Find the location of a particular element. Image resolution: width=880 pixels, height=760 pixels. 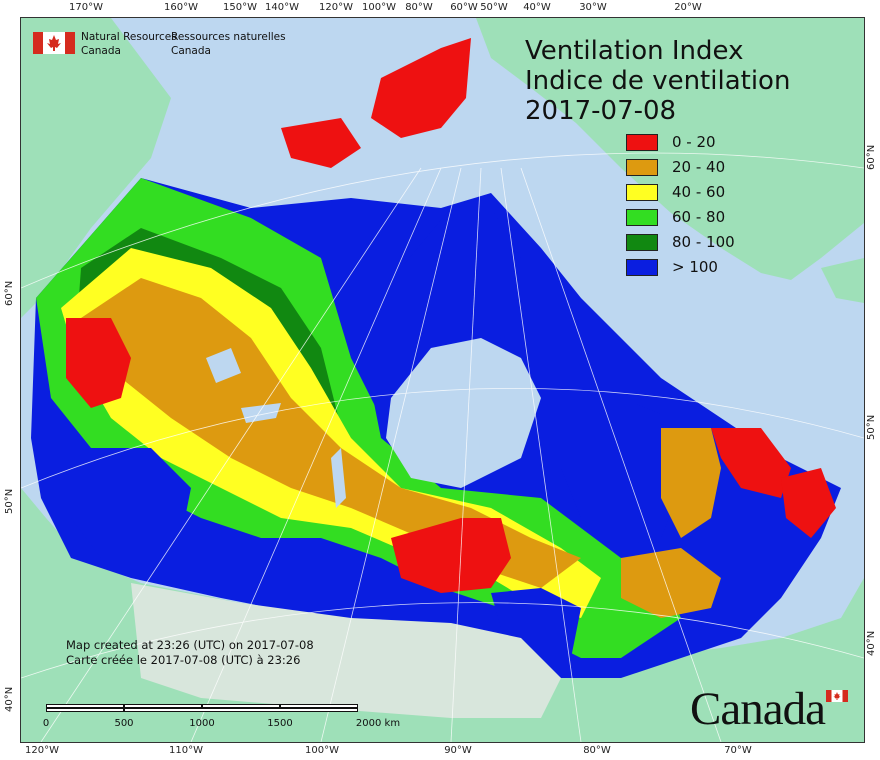

tick-top-4: 140°W is located at coordinates (282, 7).